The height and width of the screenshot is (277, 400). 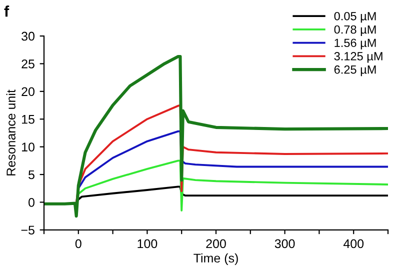 I want to click on y-tick-label: 30, so click(x=28, y=36).